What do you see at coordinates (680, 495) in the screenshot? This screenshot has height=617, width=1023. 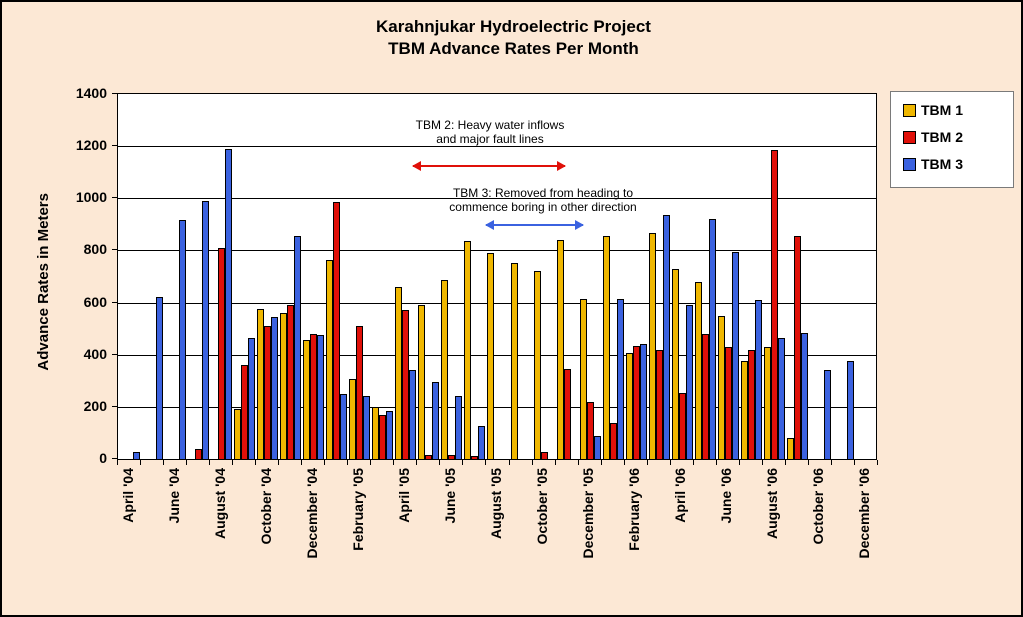 I see `x-tick-label-april-06: April '06` at bounding box center [680, 495].